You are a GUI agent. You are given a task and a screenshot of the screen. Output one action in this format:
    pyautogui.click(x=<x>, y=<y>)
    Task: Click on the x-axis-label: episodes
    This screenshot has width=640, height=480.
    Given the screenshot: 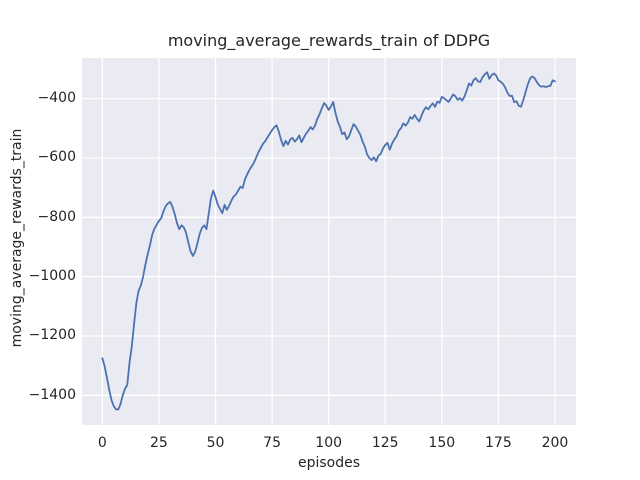 What is the action you would take?
    pyautogui.click(x=329, y=463)
    